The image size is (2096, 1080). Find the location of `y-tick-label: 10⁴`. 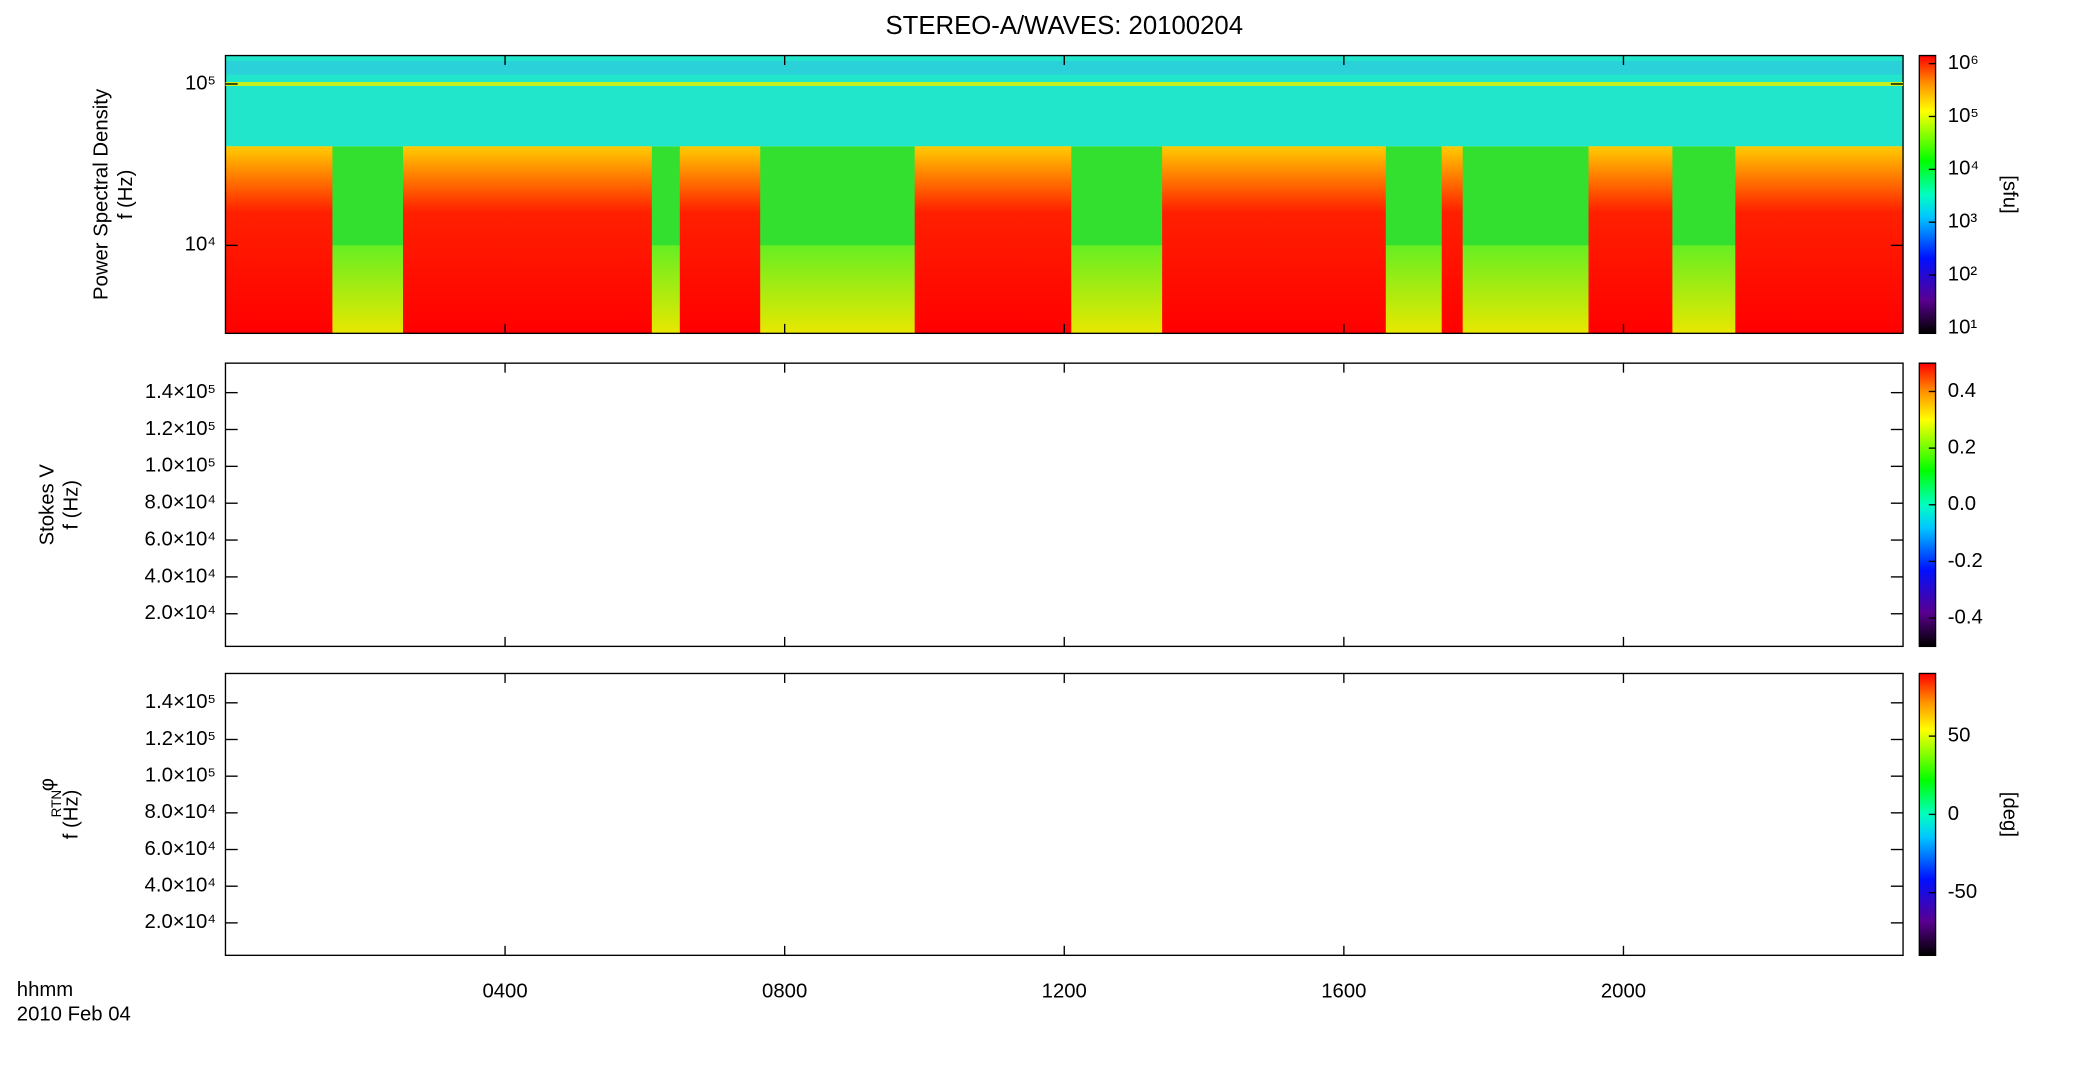

y-tick-label: 10⁴ is located at coordinates (200, 245).